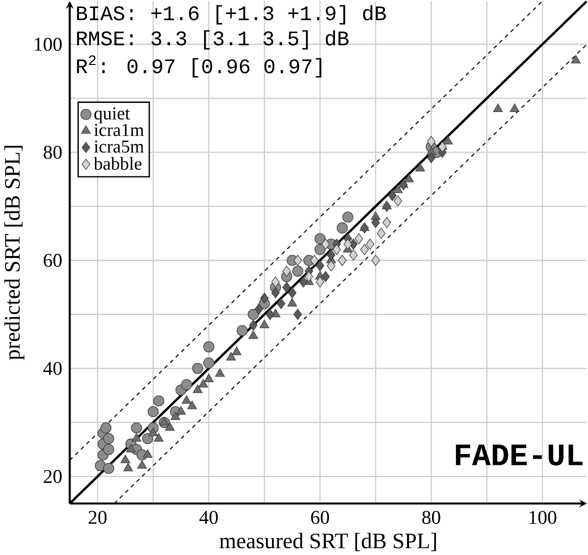 This screenshot has height=555, width=588. I want to click on legend-label: quiet, so click(112, 115).